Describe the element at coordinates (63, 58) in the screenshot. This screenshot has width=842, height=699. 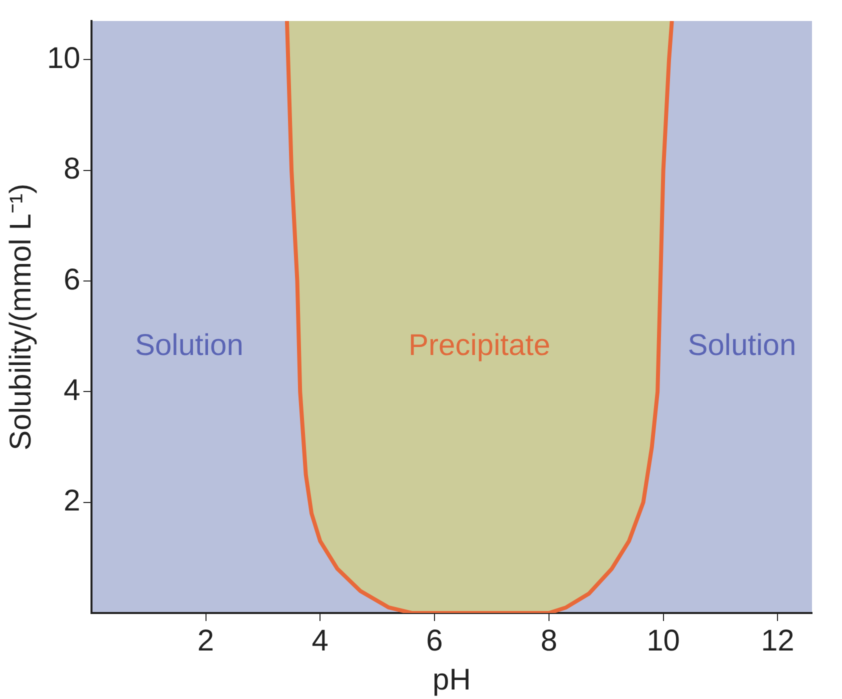
I see `y-tick-label: 10` at that location.